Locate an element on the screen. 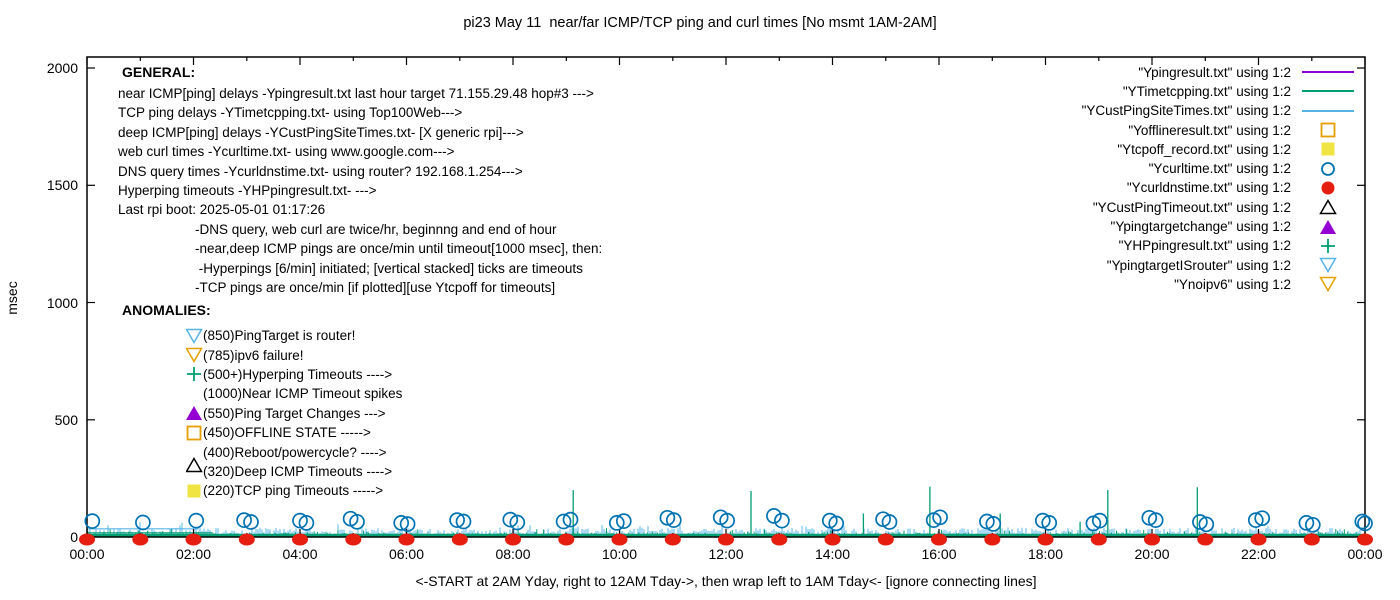  legend-label: "YTimetcpping.txt" using 1:2 is located at coordinates (1206, 91).